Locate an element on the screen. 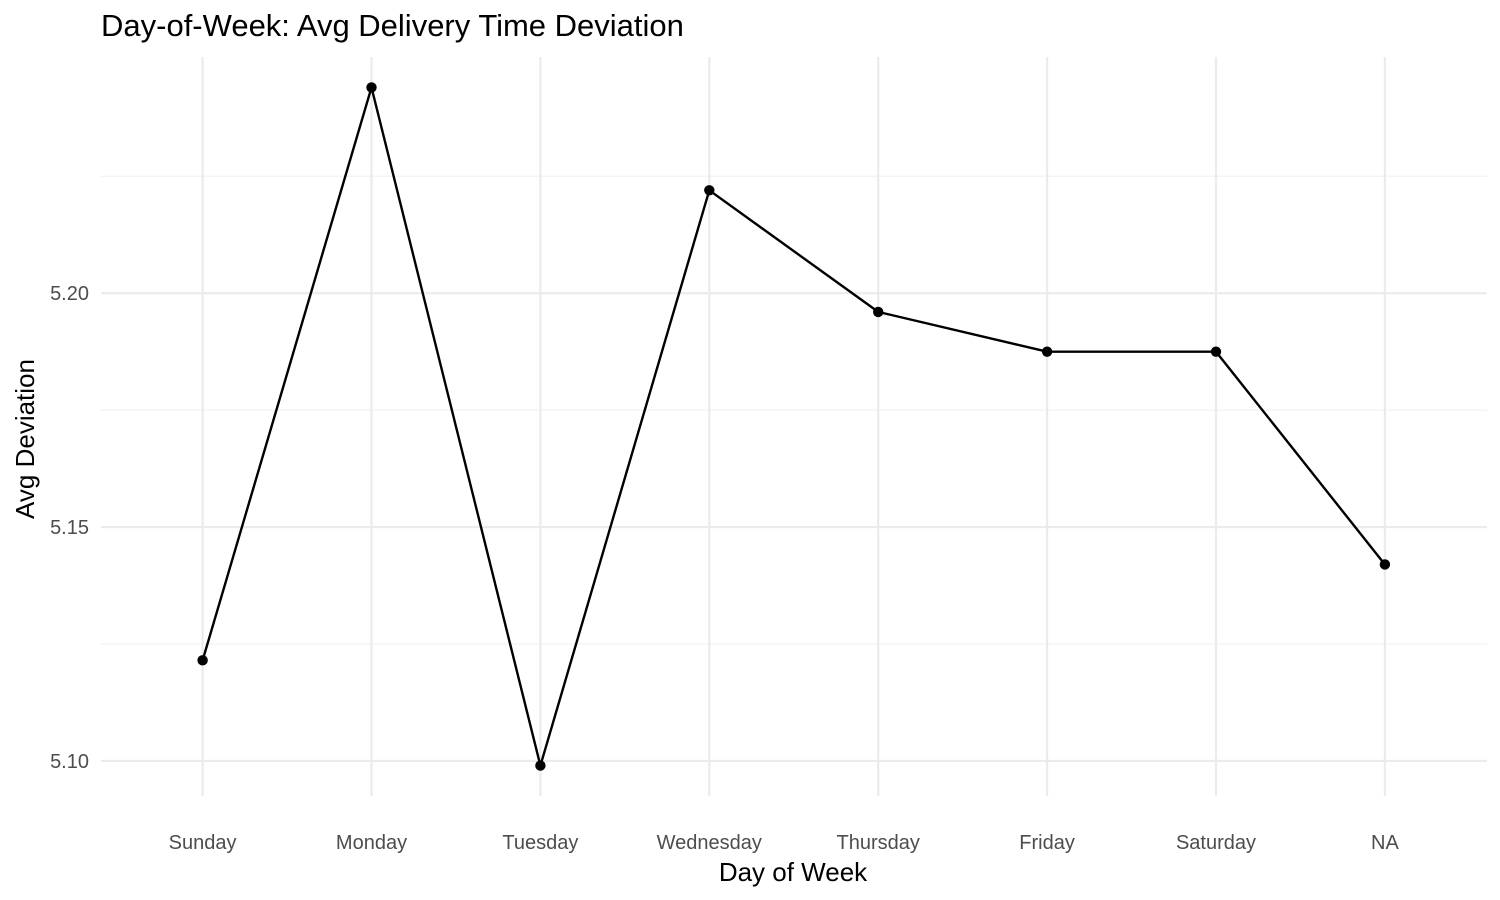  x-tick-label: Tuesday is located at coordinates (540, 843).